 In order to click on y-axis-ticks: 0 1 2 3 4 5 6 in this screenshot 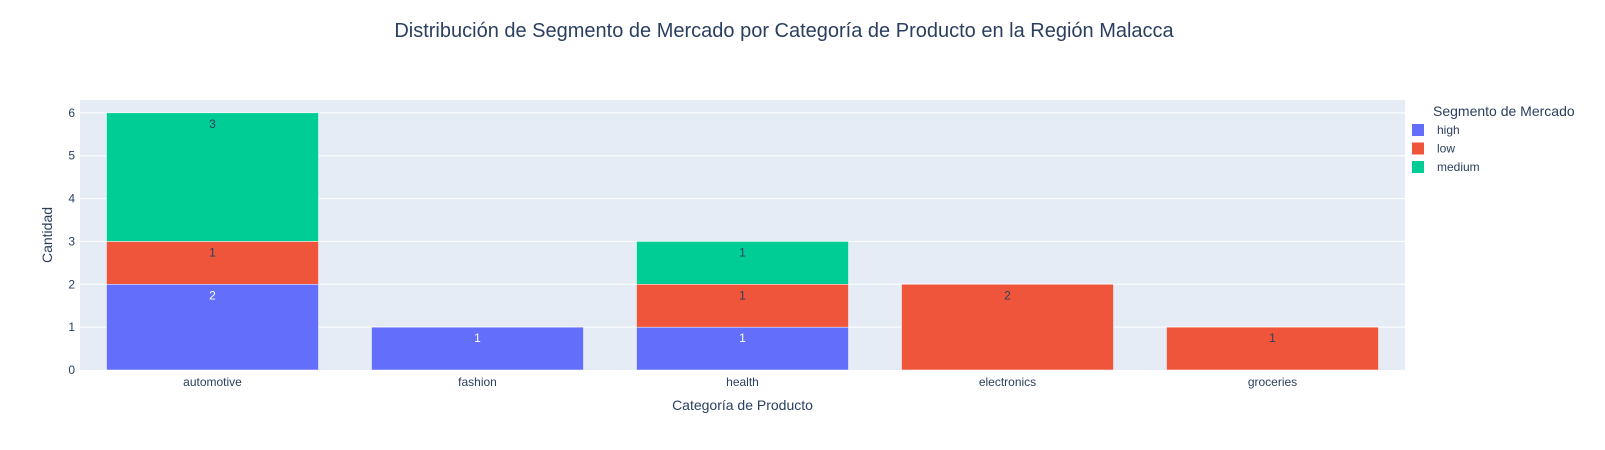, I will do `click(71, 241)`.